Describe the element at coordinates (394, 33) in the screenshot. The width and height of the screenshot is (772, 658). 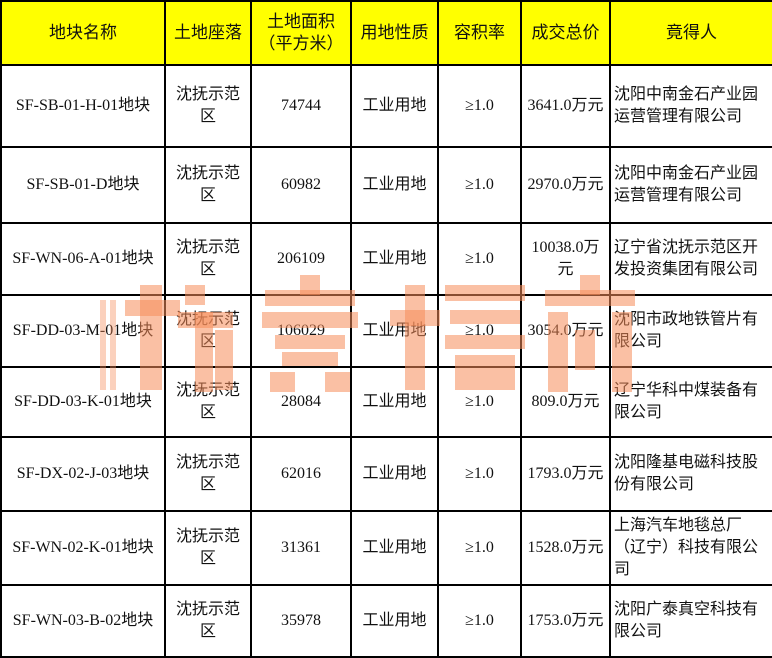
I see `header-land-use: 用地性质` at that location.